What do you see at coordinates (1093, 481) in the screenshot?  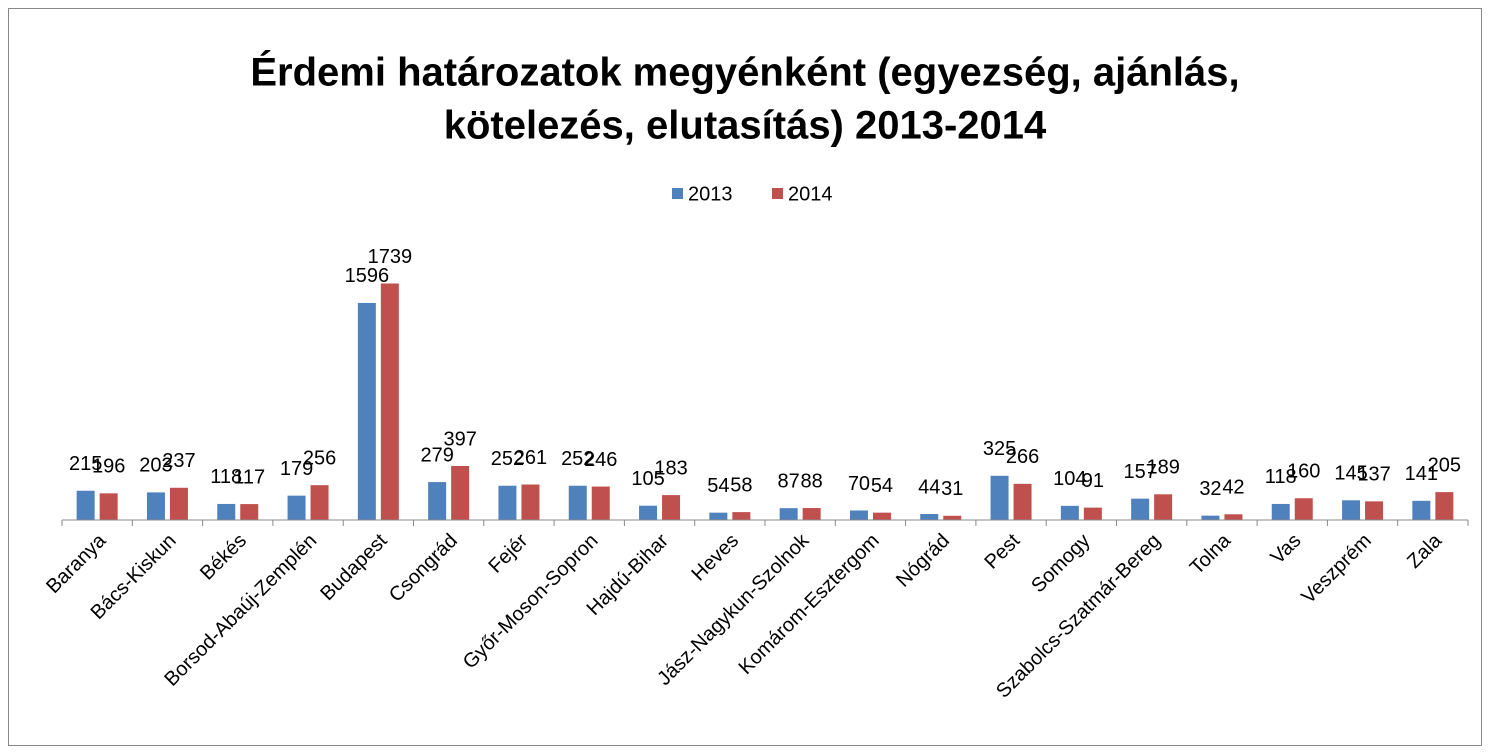 I see `data-label: 91` at bounding box center [1093, 481].